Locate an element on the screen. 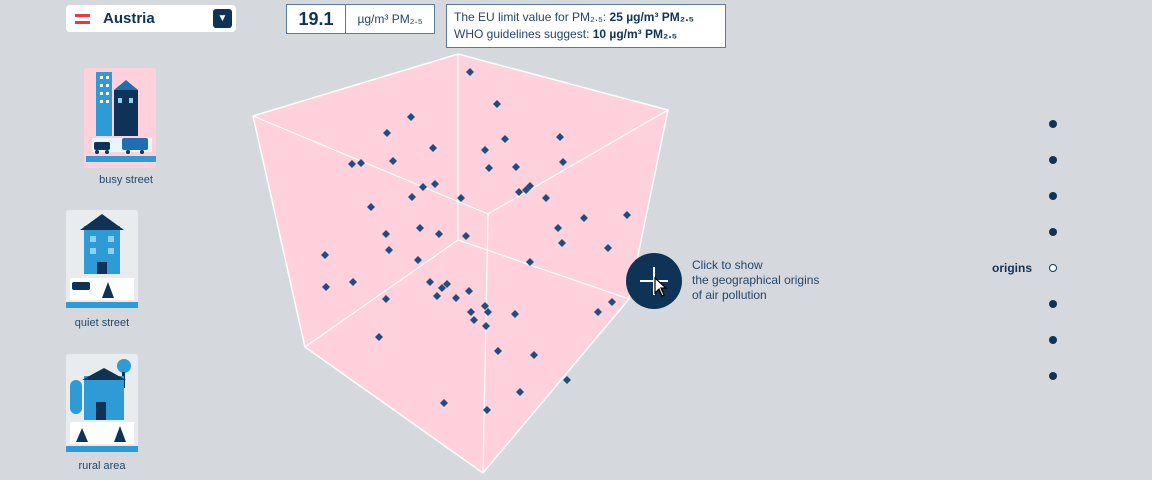 This screenshot has width=1152, height=480. hint-line: of air pollution is located at coordinates (729, 295).